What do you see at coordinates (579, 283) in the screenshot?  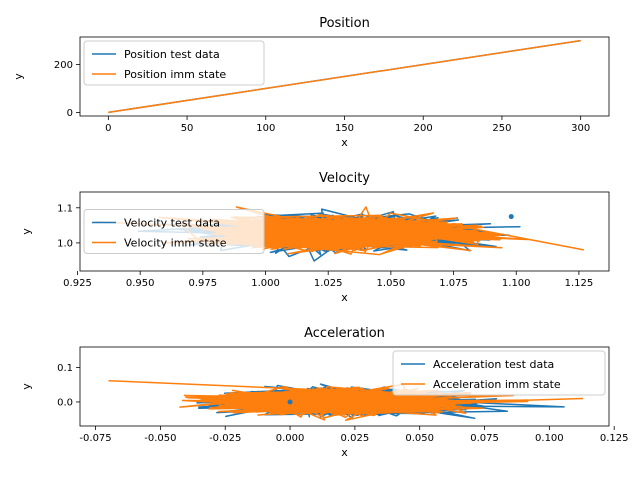 I see `x-tick-label: 1.125` at bounding box center [579, 283].